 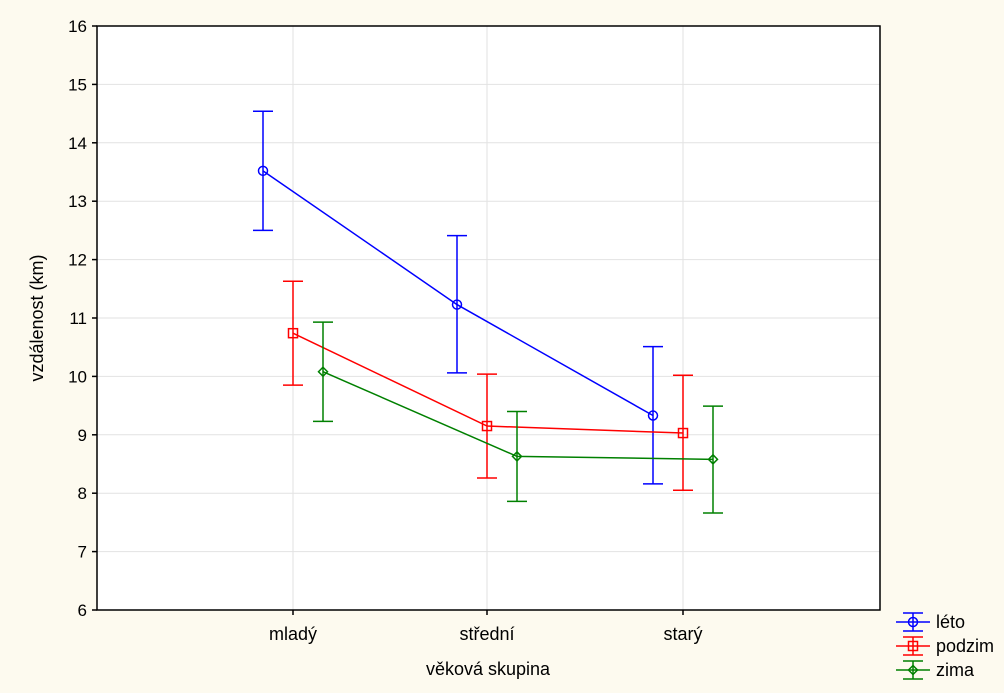 What do you see at coordinates (77, 376) in the screenshot?
I see `y-tick-label: 10` at bounding box center [77, 376].